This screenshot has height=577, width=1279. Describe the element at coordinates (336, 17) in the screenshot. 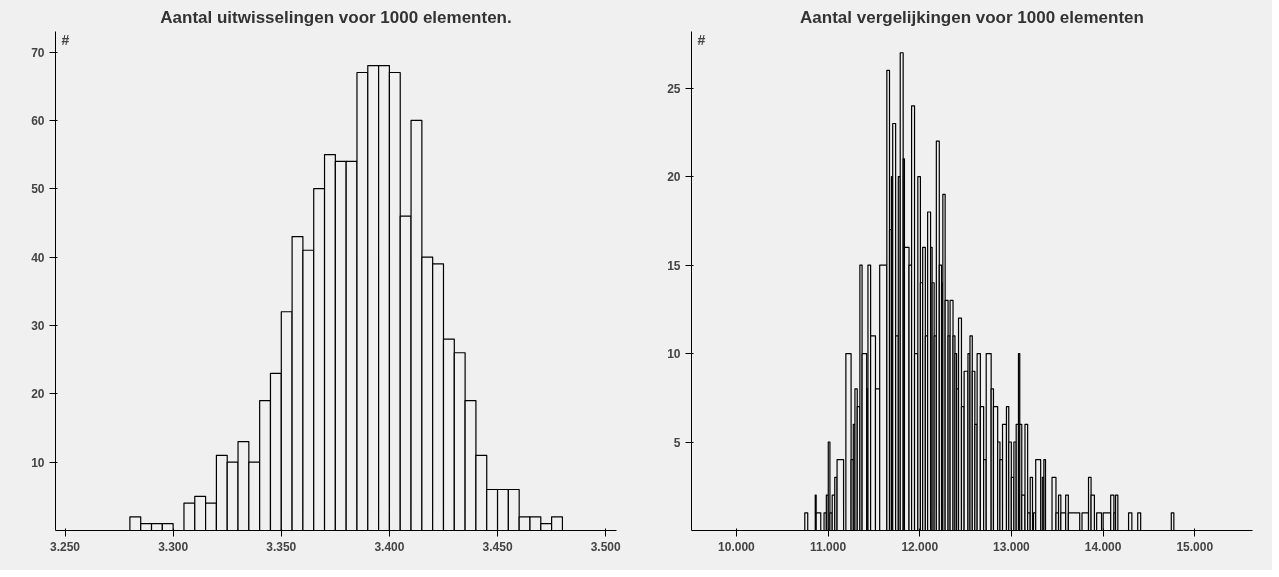

I see `chart-title: Aantal uitwisselingen voor 1000 elementen.` at that location.